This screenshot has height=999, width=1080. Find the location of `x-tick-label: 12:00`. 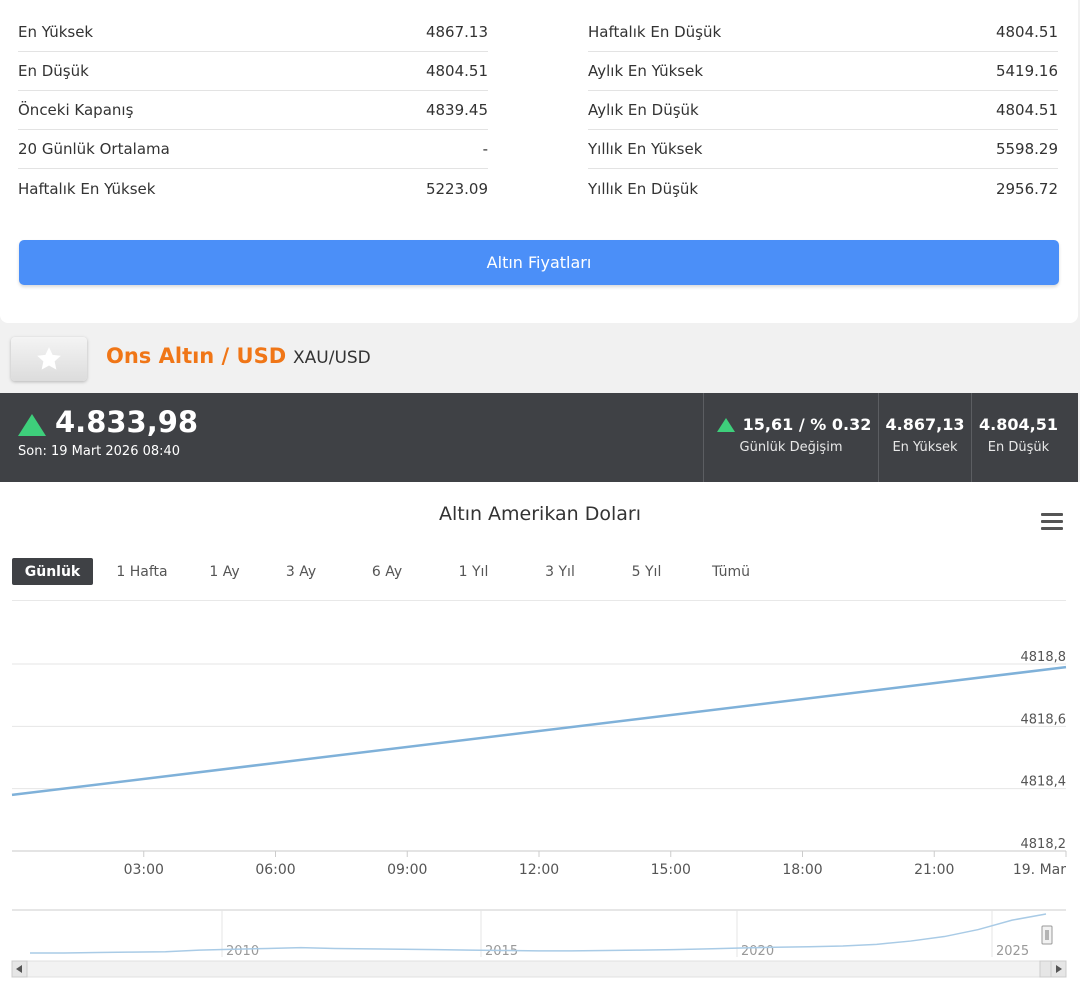

x-tick-label: 12:00 is located at coordinates (539, 870).